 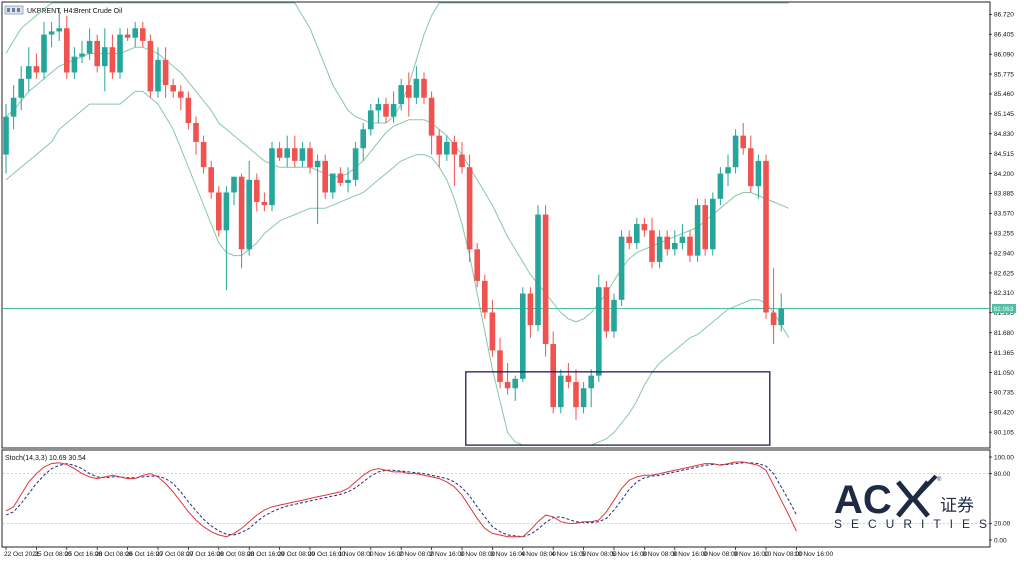 What do you see at coordinates (507, 554) in the screenshot?
I see `time-tick-label: 3 Nov 16:00` at bounding box center [507, 554].